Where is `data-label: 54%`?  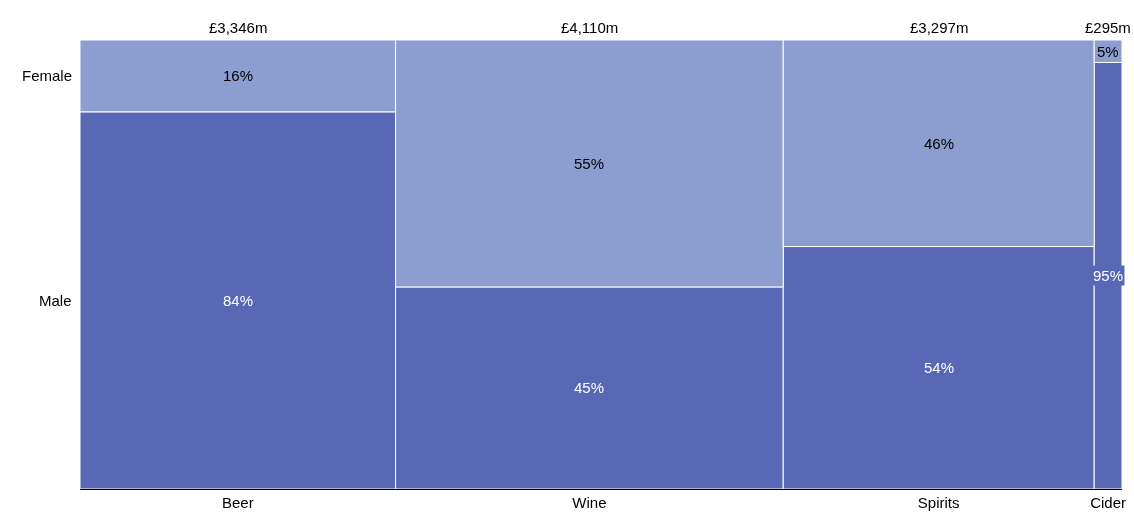 data-label: 54% is located at coordinates (939, 367).